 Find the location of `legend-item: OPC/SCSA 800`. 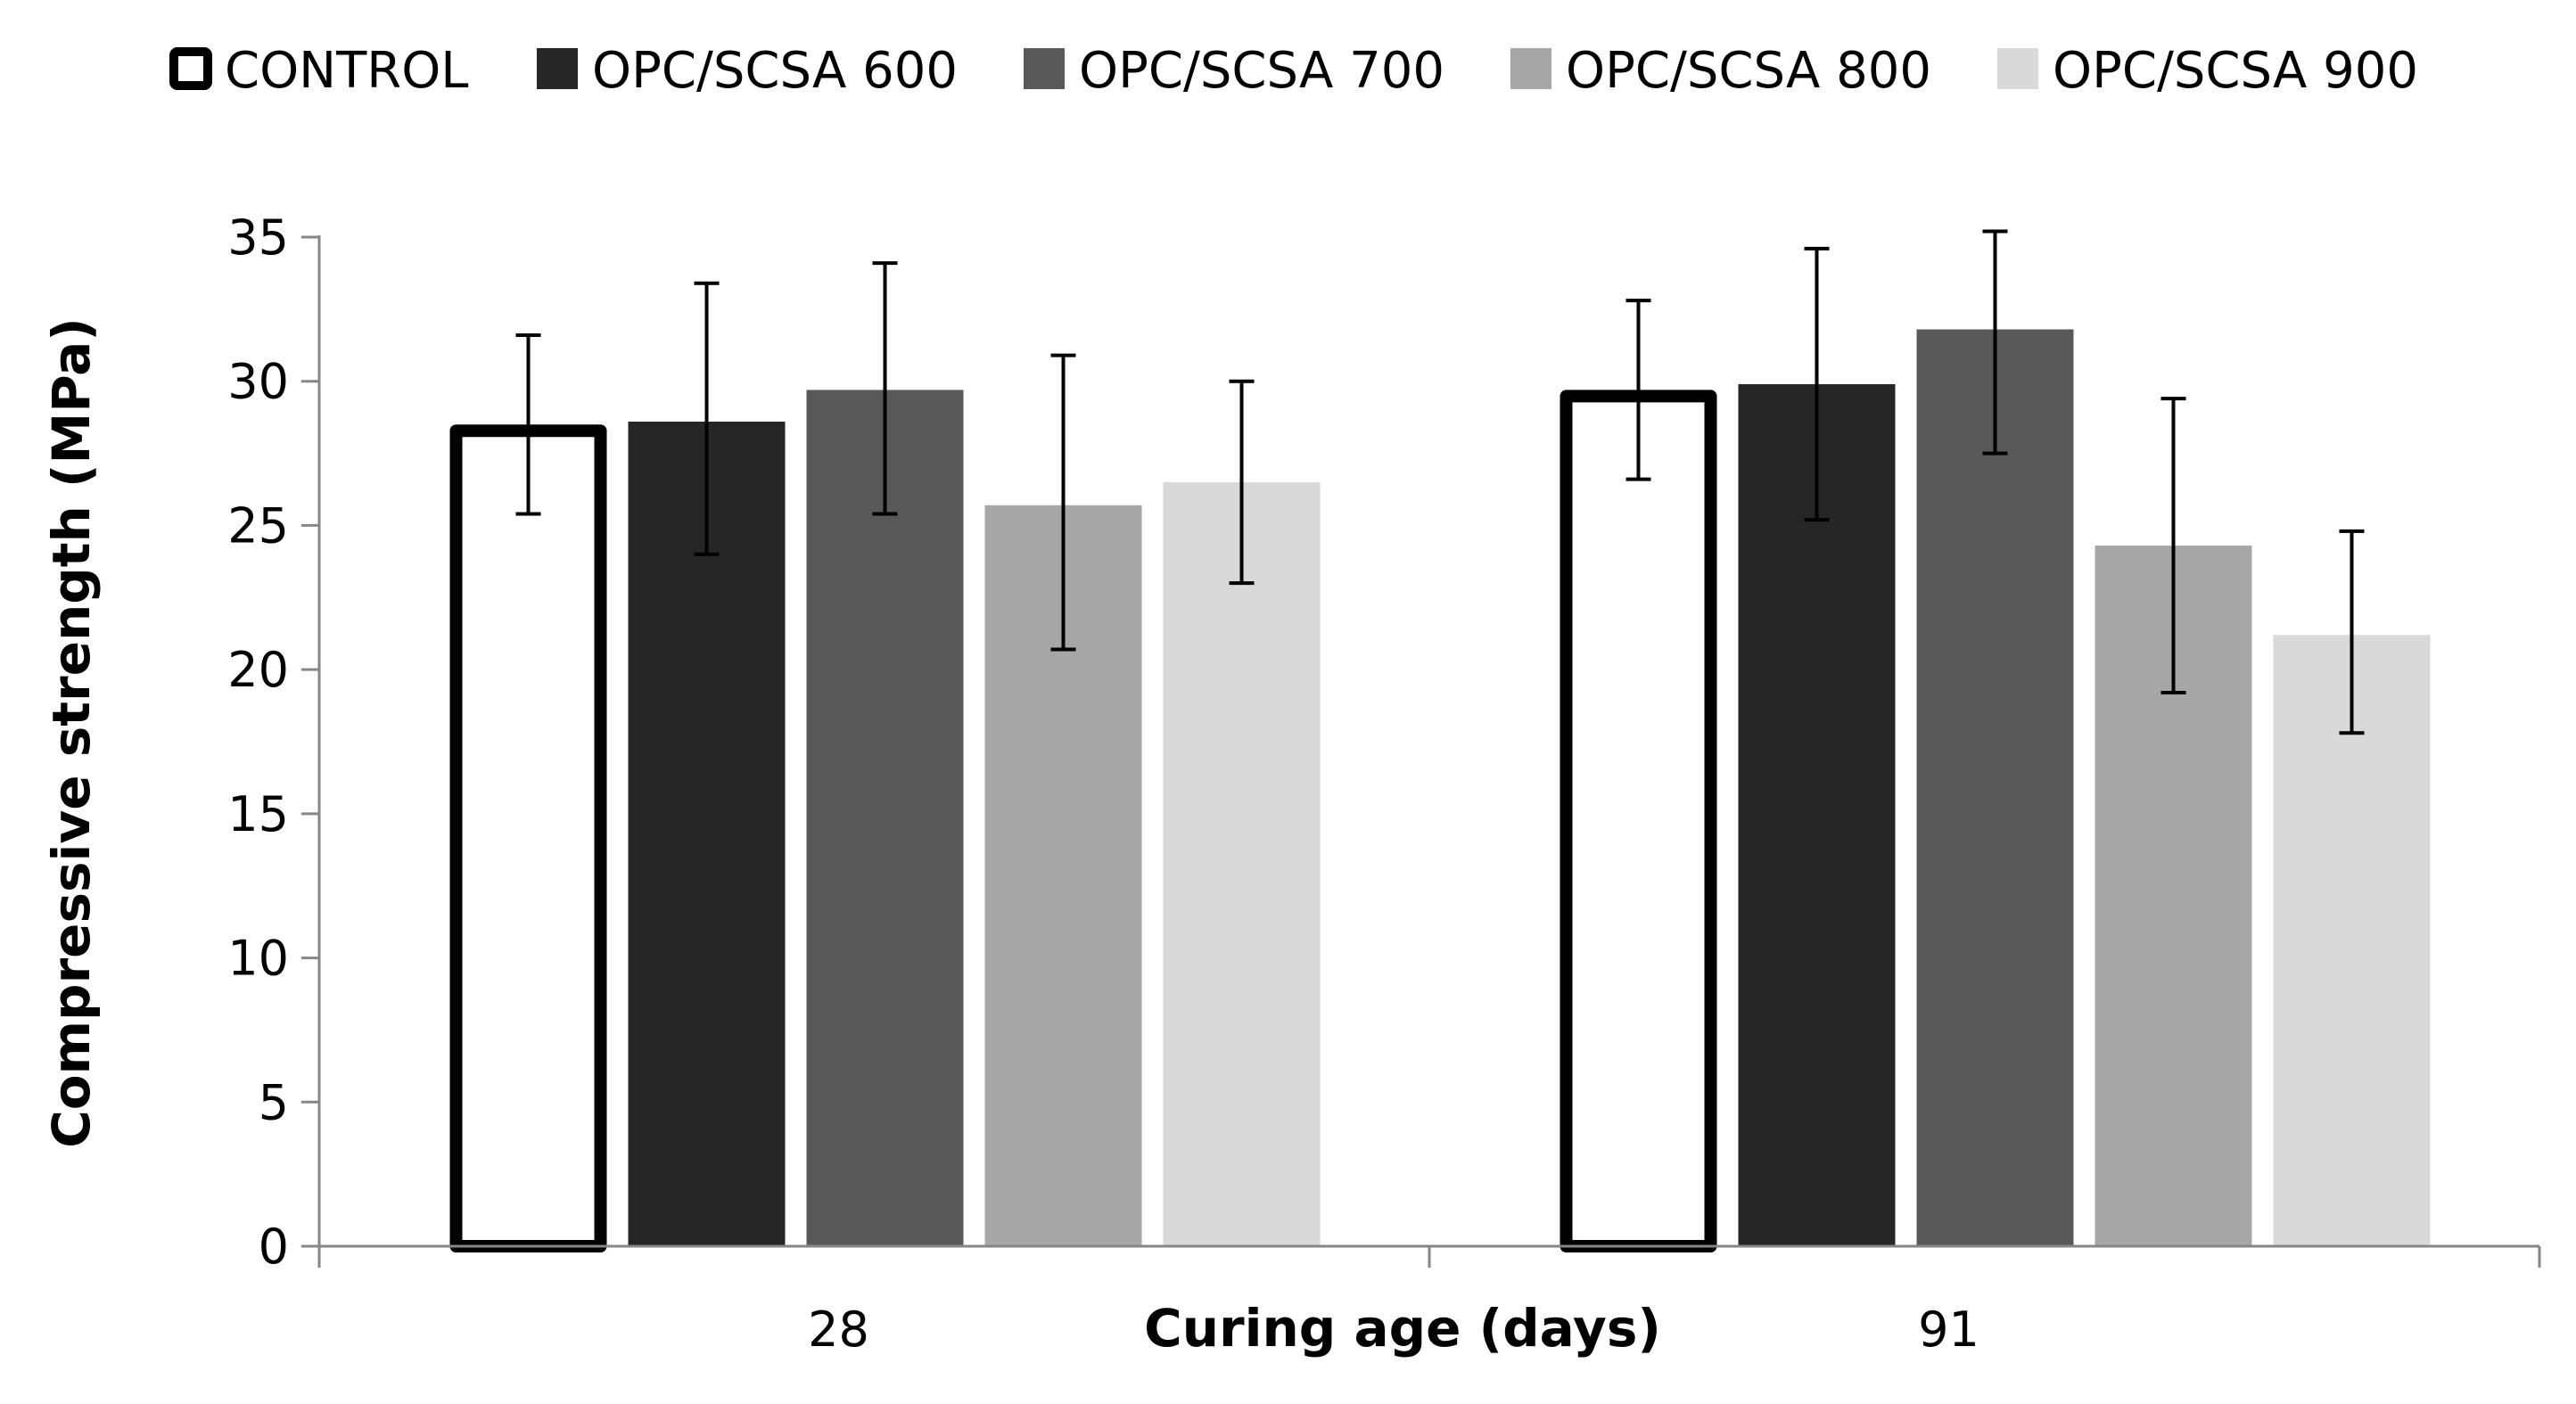

legend-item: OPC/SCSA 800 is located at coordinates (1720, 71).